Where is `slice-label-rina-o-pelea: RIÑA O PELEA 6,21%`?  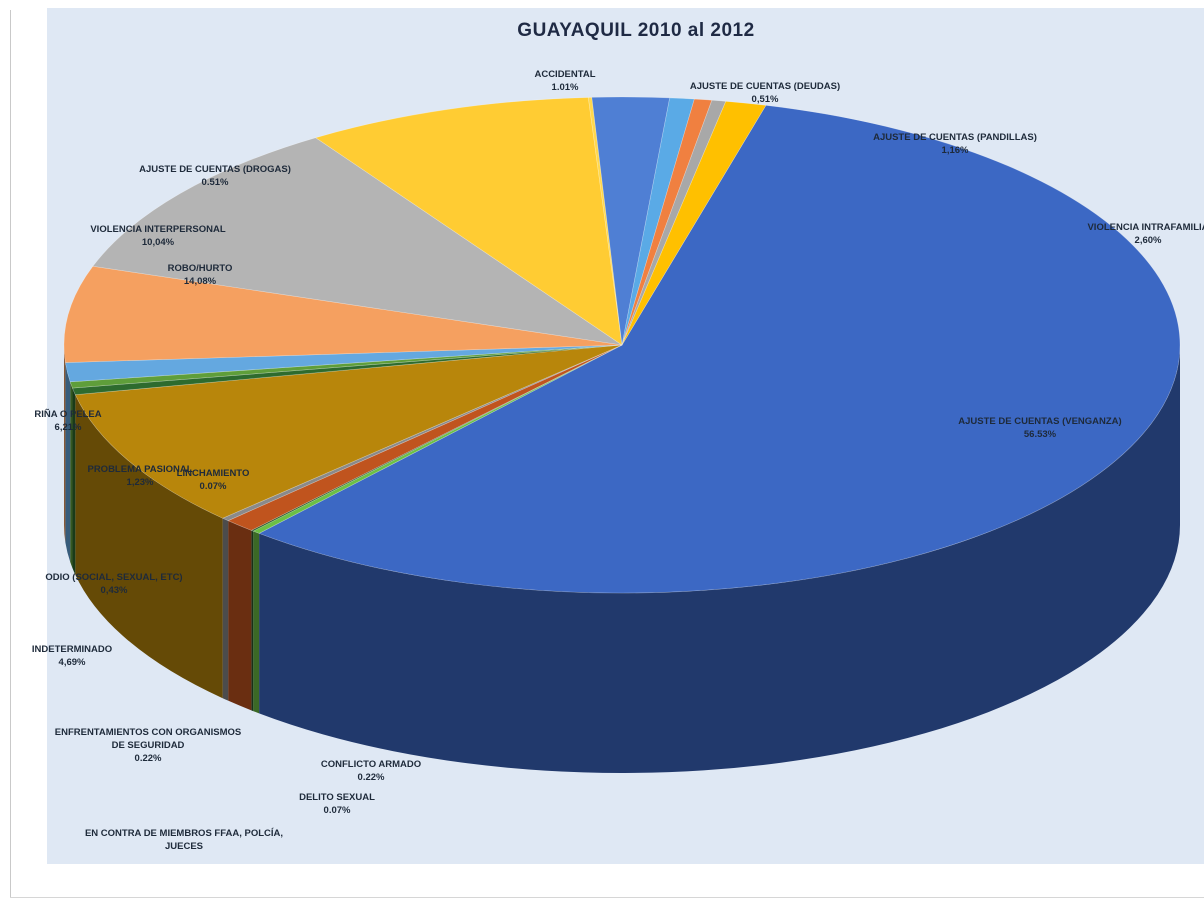 slice-label-rina-o-pelea: RIÑA O PELEA 6,21% is located at coordinates (67, 421).